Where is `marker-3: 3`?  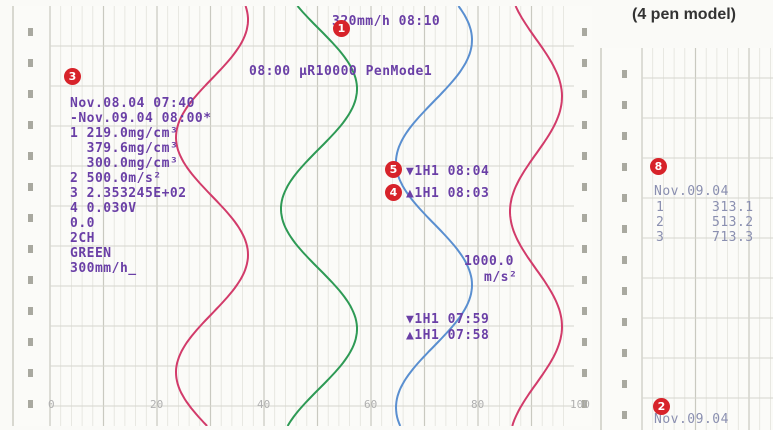
marker-3: 3 is located at coordinates (72, 76).